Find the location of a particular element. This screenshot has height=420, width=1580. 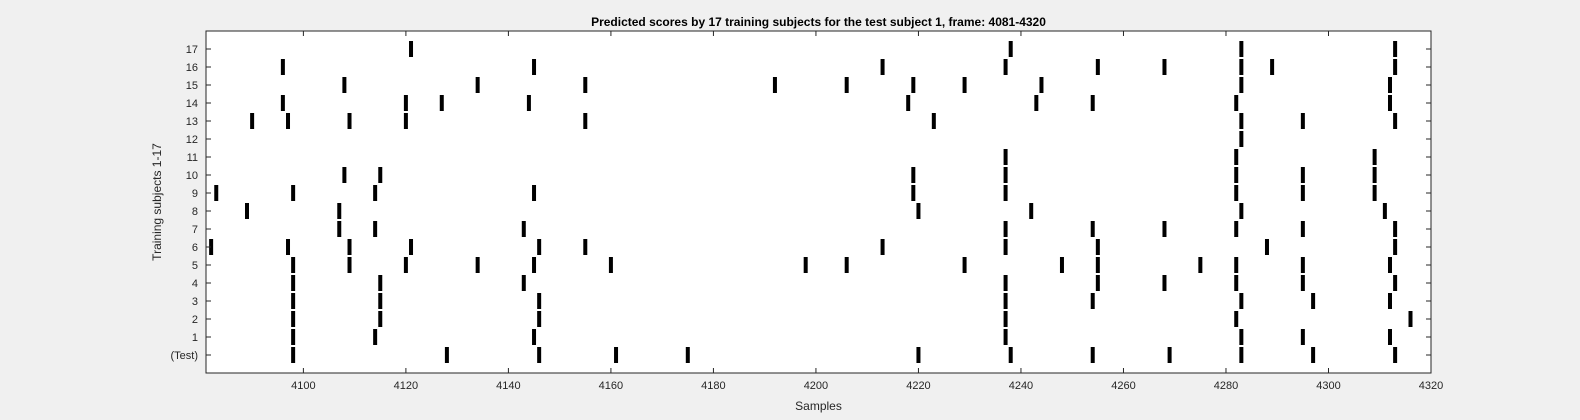

x-tick-label: 4120 is located at coordinates (406, 386).